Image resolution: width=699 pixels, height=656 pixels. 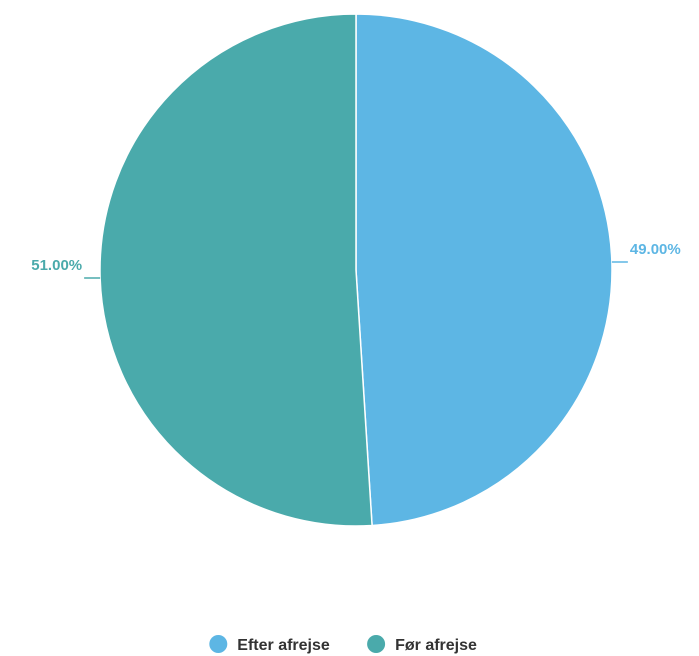 I want to click on pie-labels: 49.00% 51.00%, so click(x=356, y=260).